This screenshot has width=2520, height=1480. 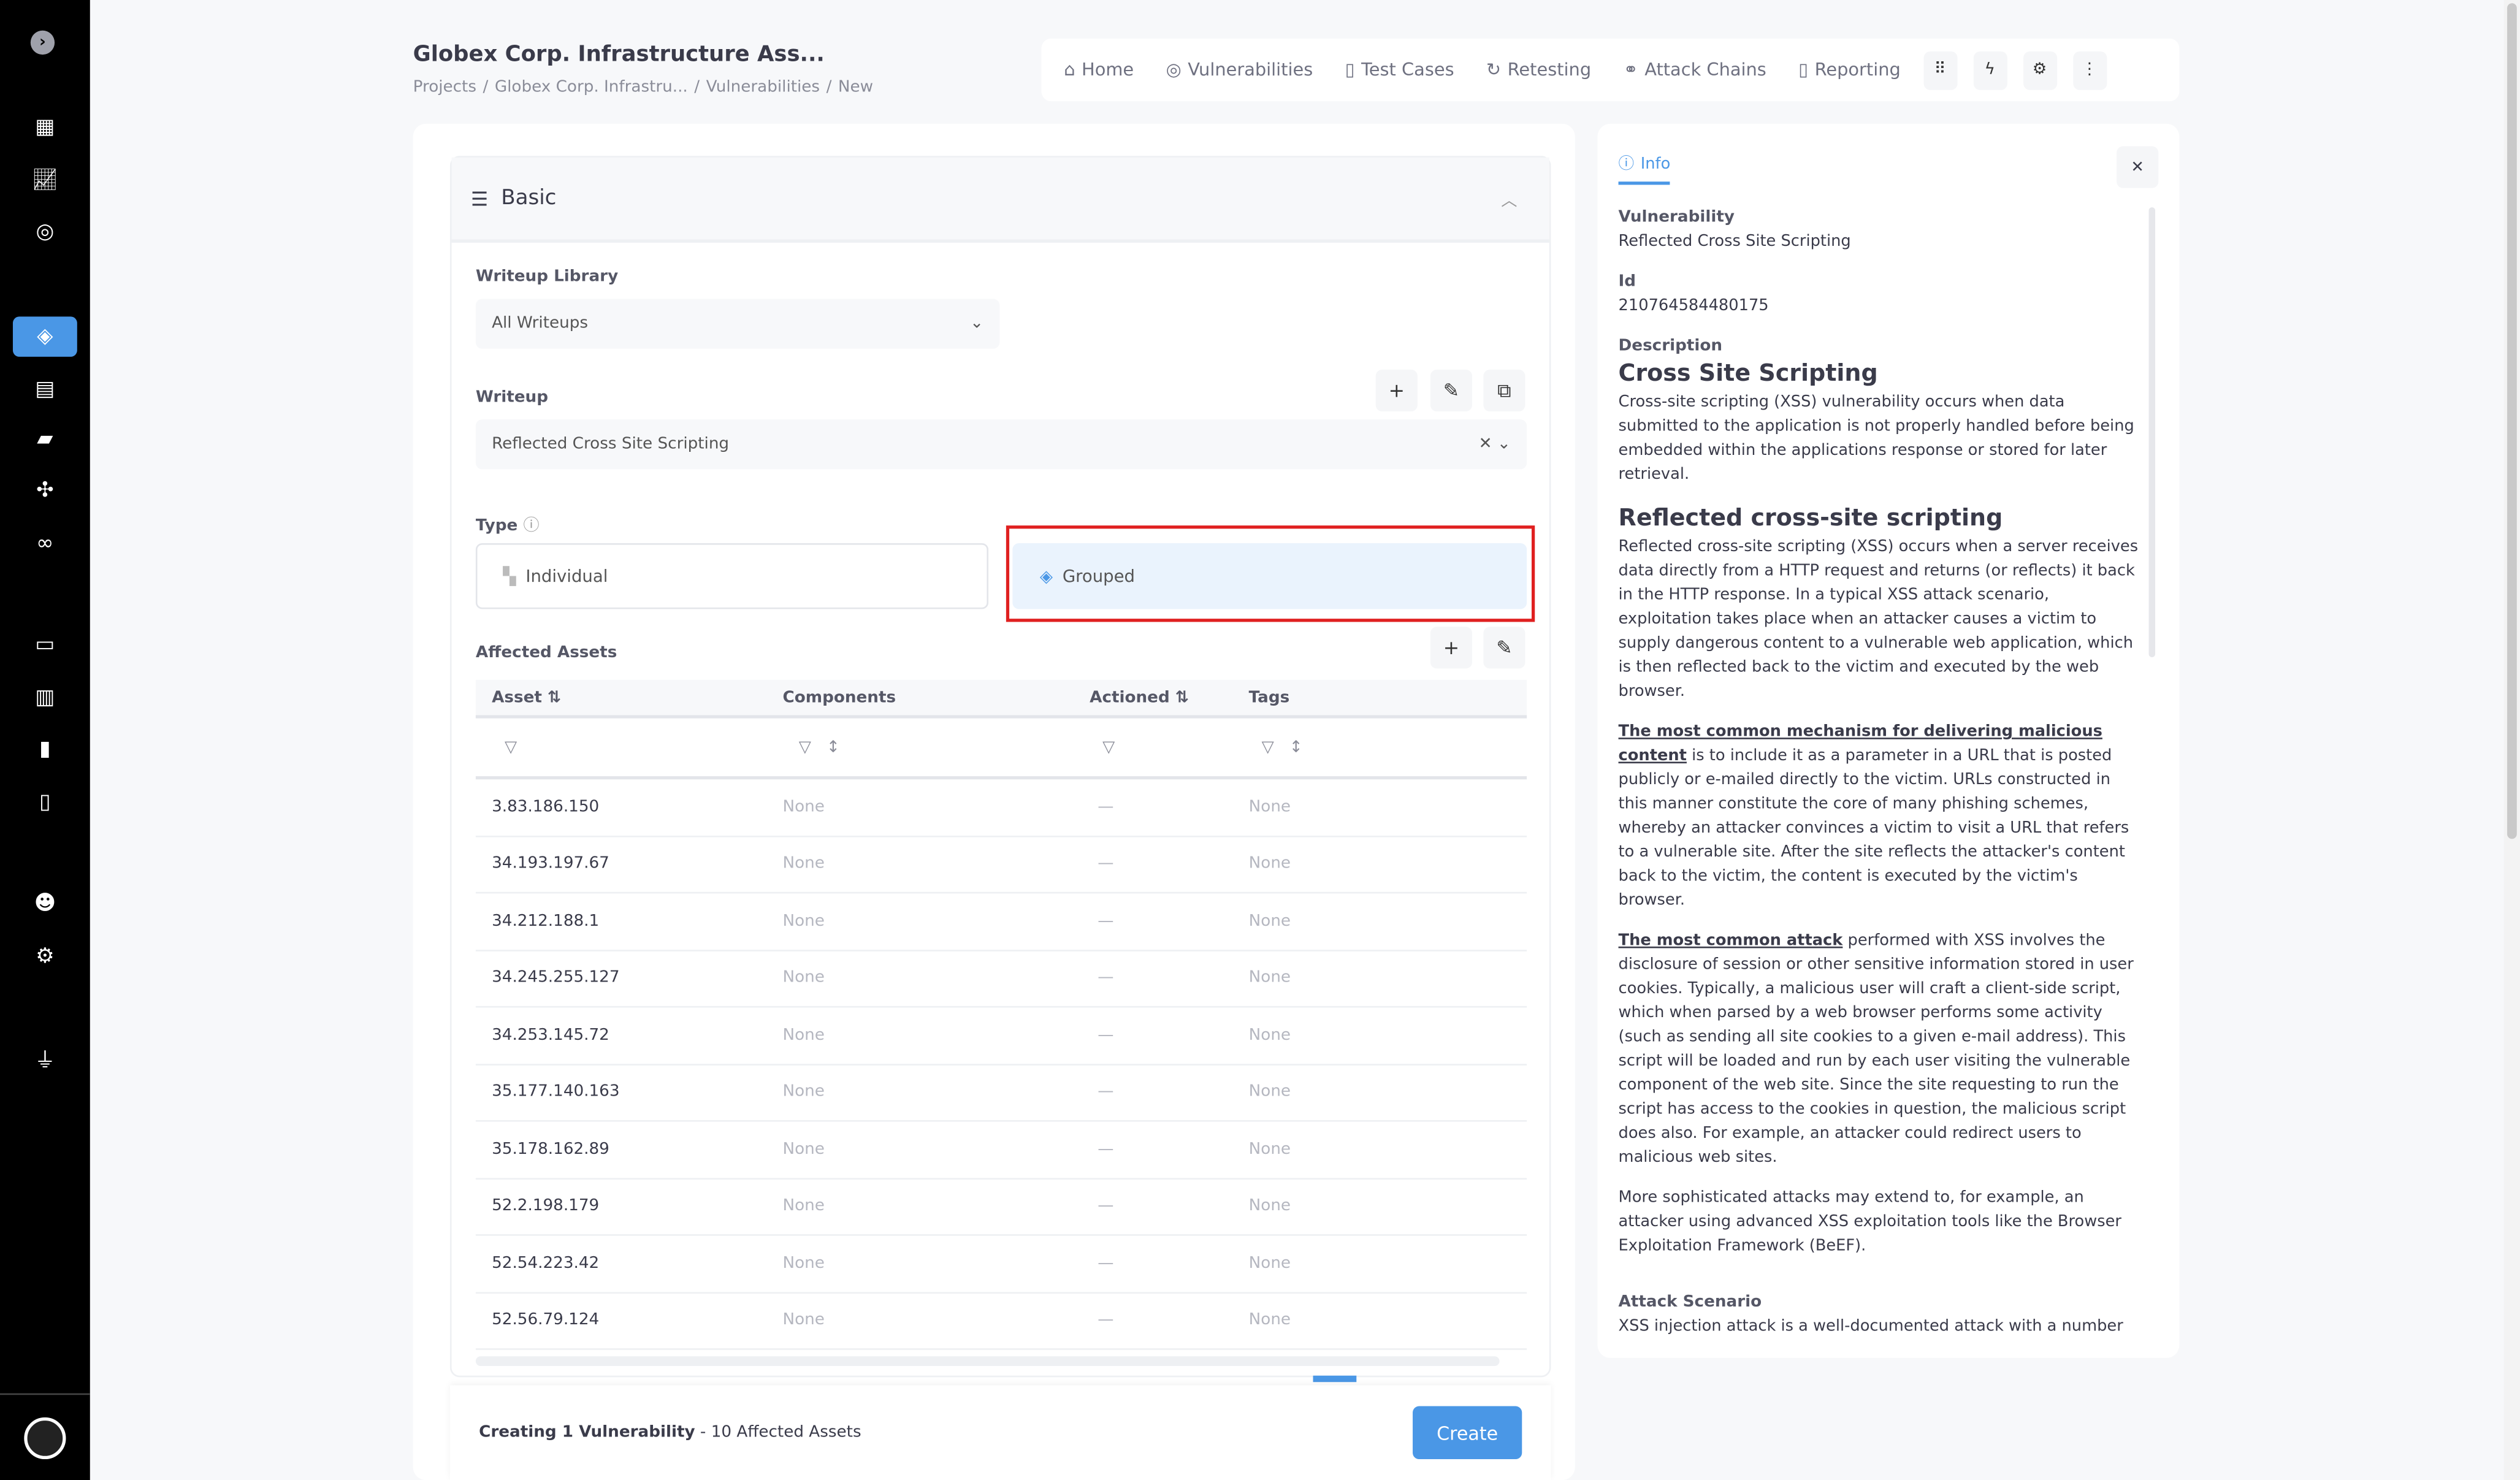 What do you see at coordinates (509, 576) in the screenshot?
I see `individual-icon: ▚` at bounding box center [509, 576].